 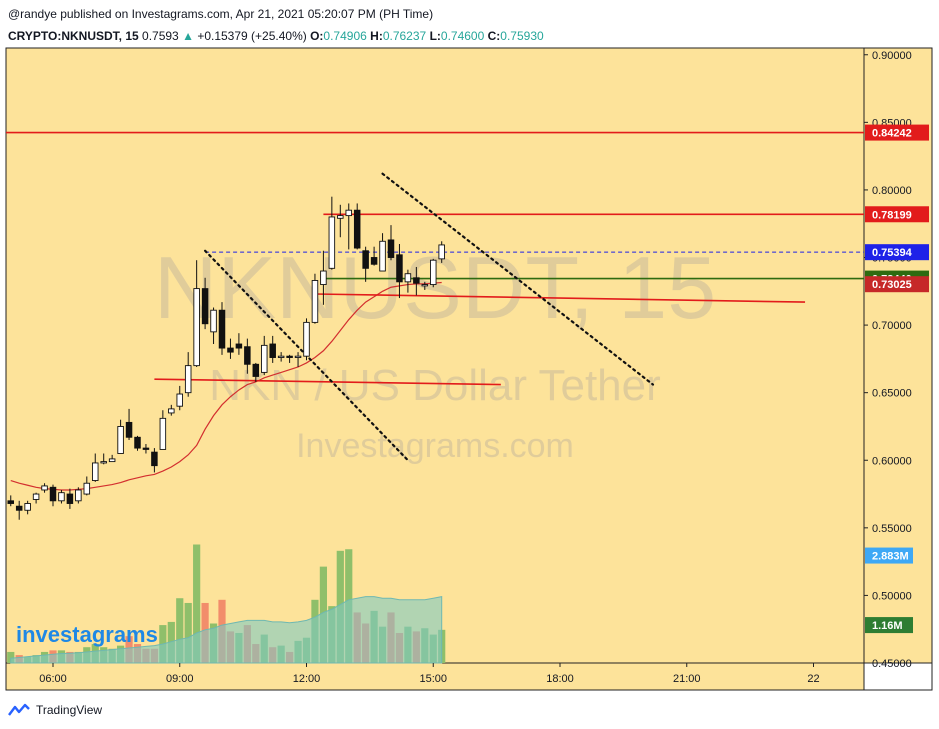 I want to click on symbol-title: CRYPTO:NKNUSDT, 15, so click(x=73, y=36).